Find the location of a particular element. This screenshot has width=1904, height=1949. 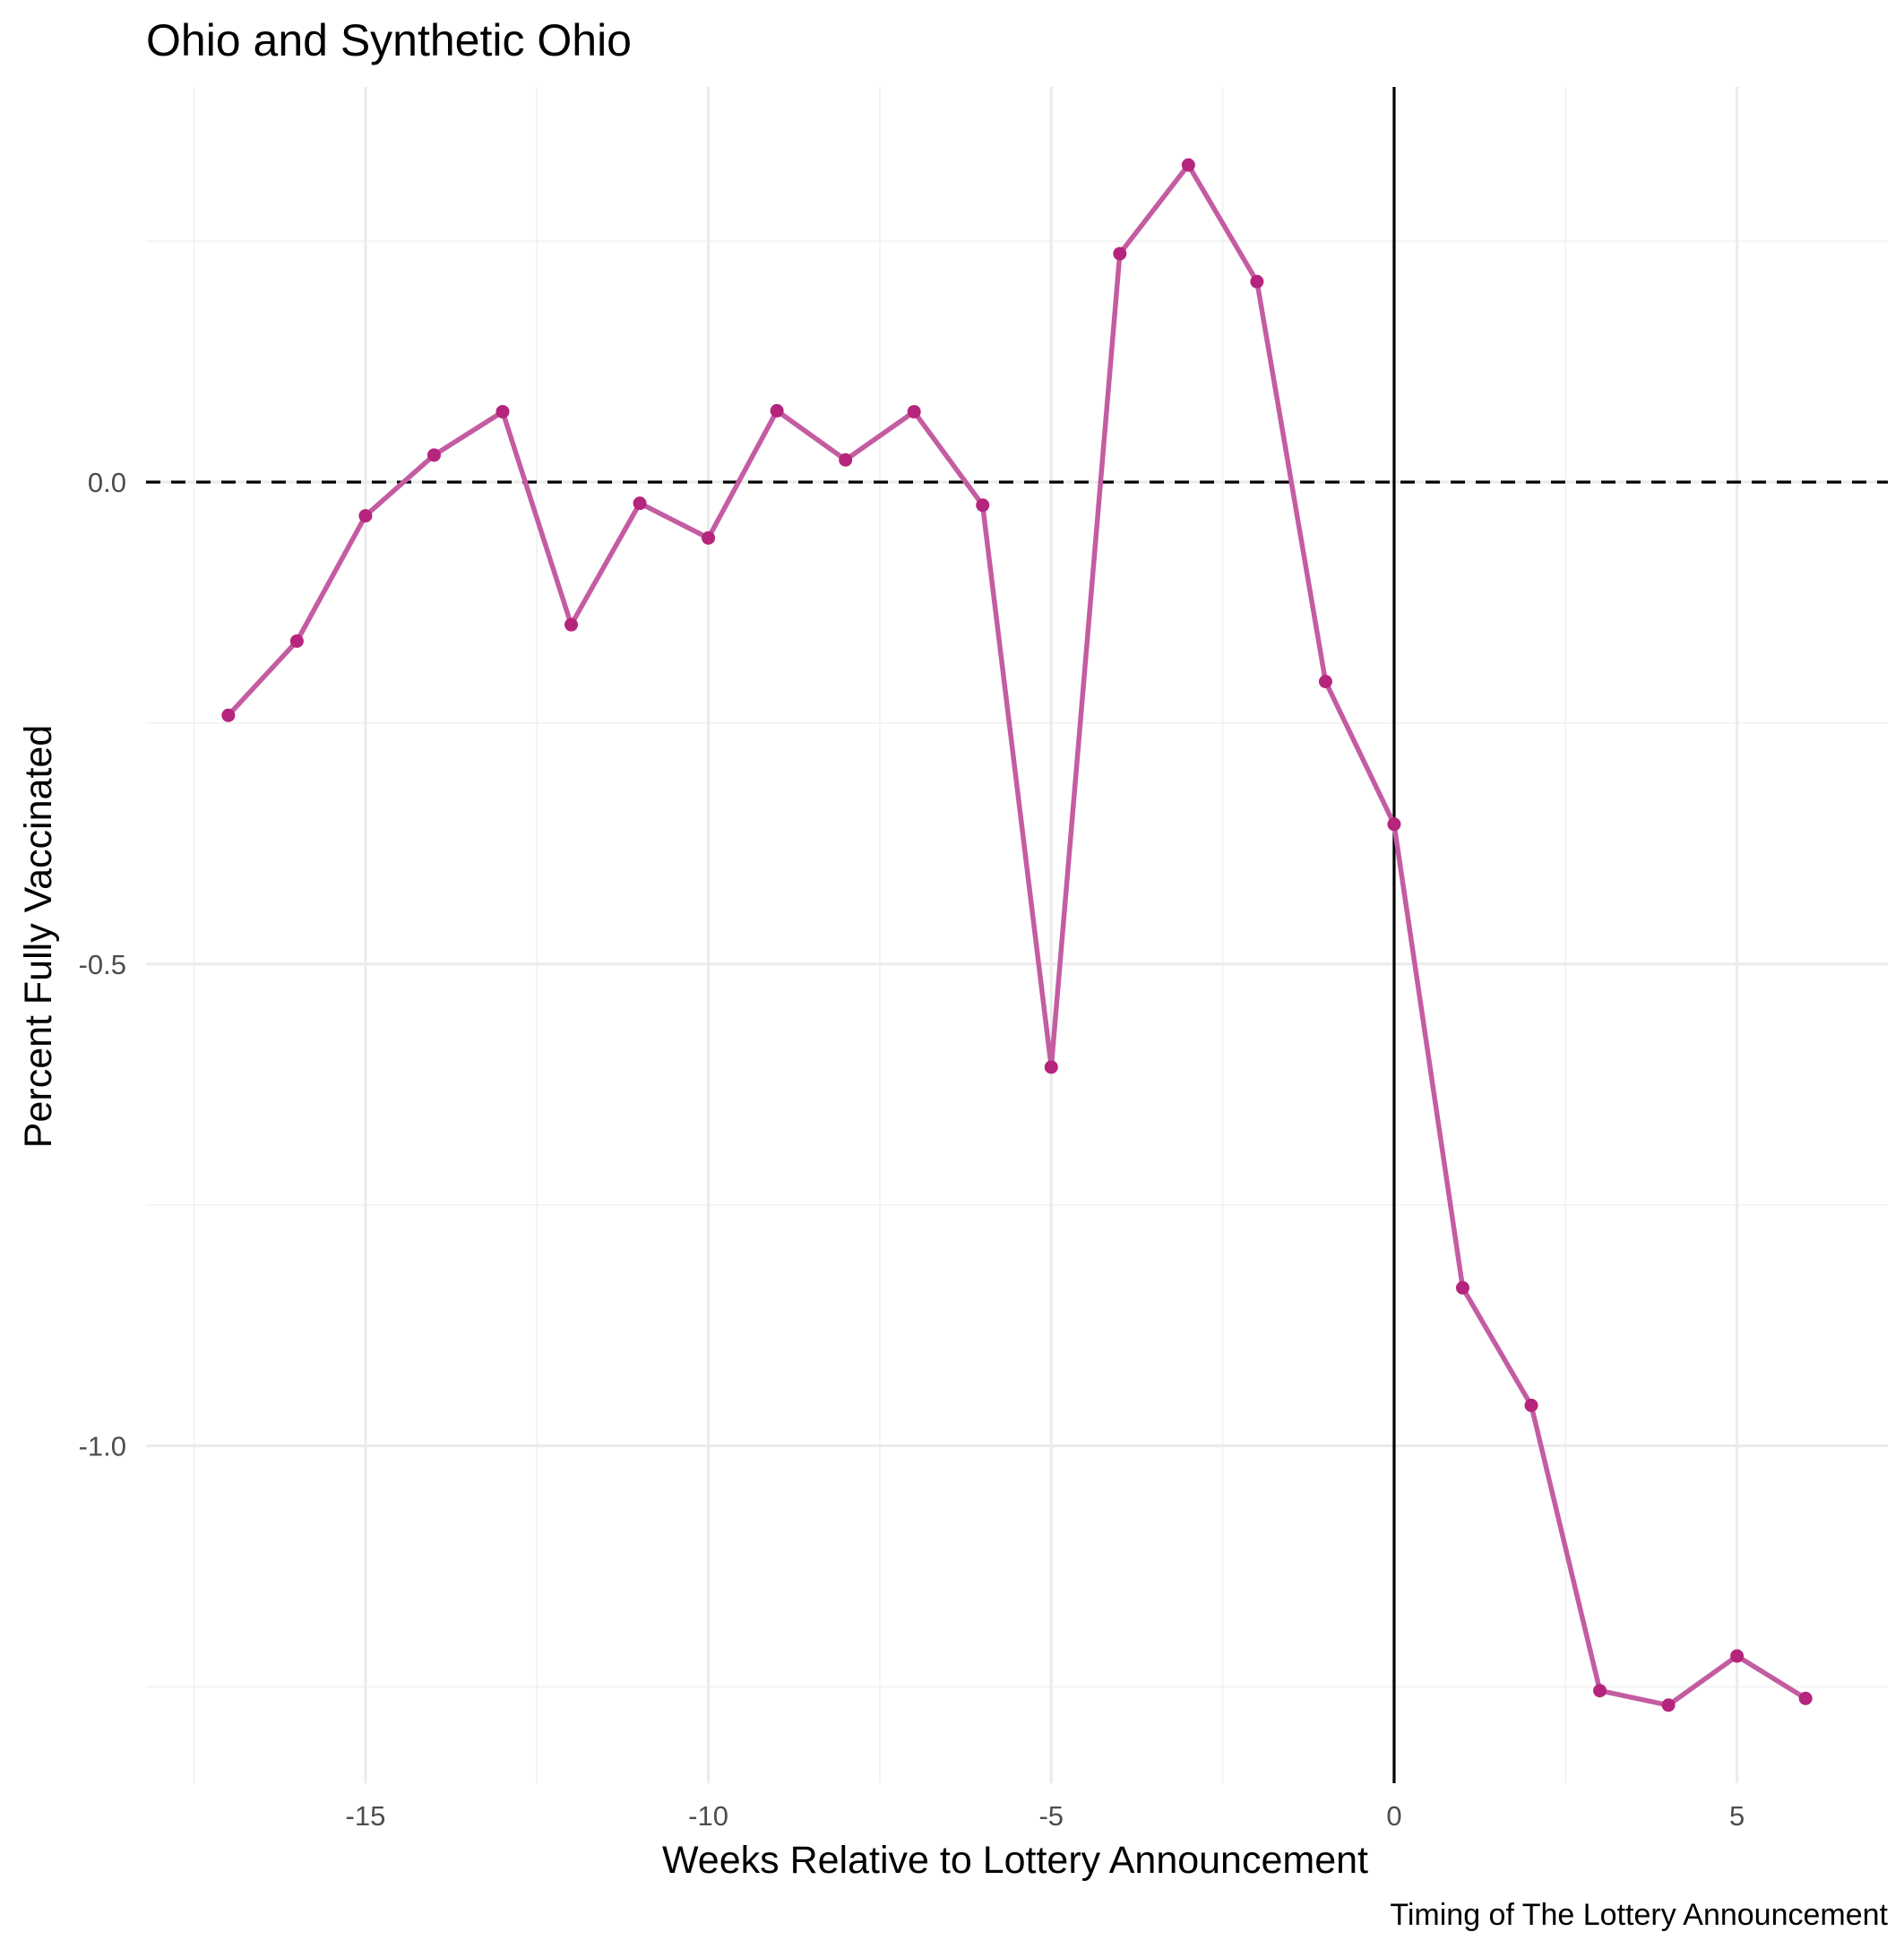

y-tick-label: -1.0 is located at coordinates (102, 1446).